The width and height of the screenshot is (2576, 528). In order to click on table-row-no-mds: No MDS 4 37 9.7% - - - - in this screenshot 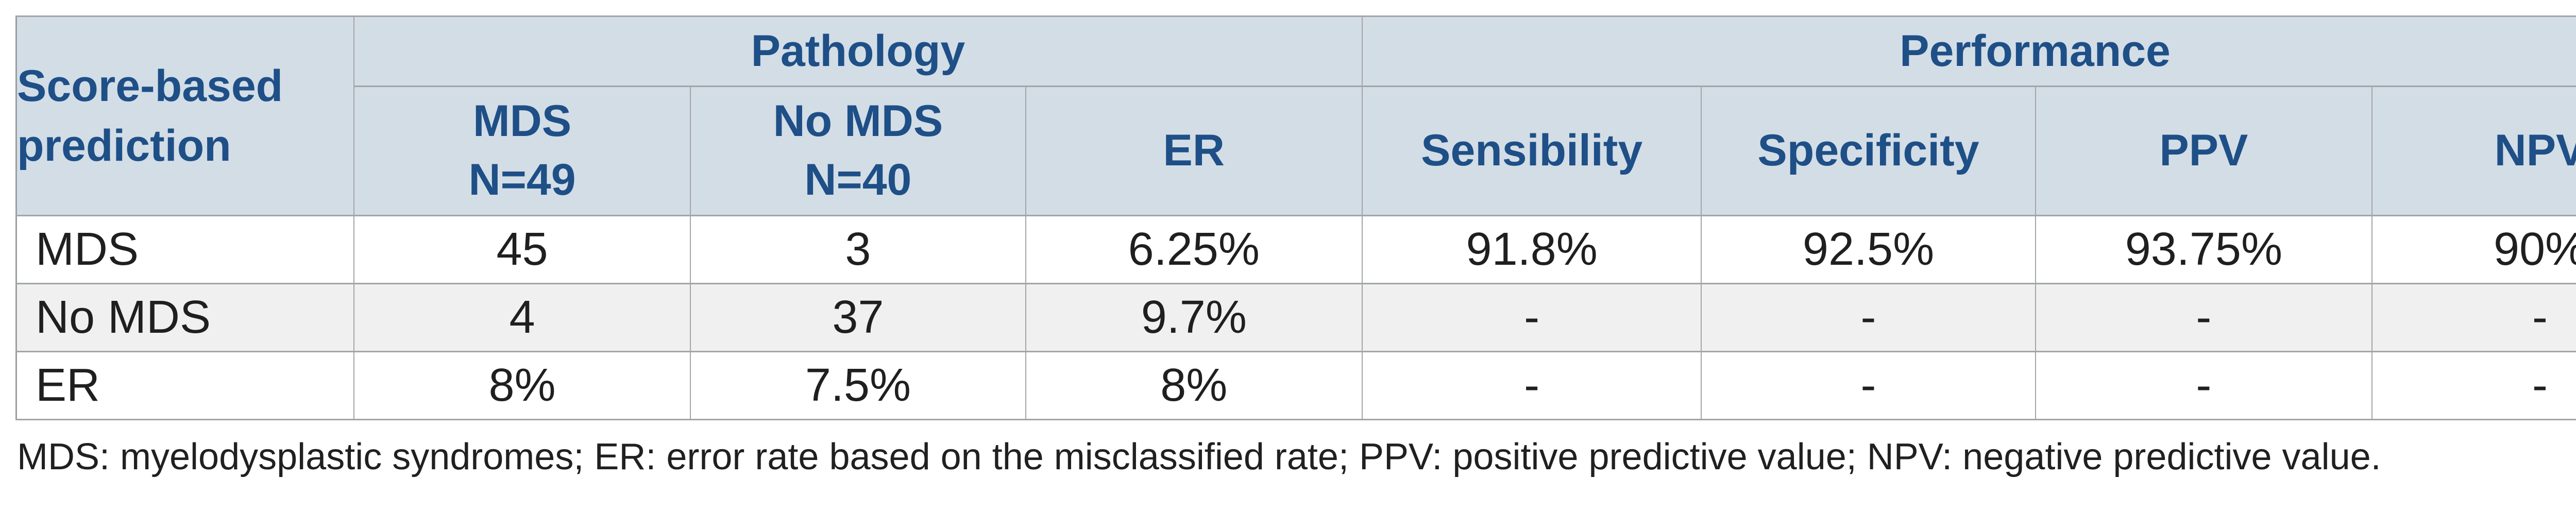, I will do `click(1296, 318)`.